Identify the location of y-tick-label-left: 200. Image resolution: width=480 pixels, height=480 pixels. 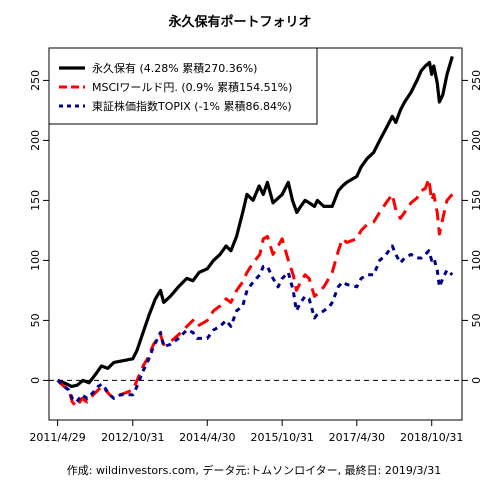
(35, 140).